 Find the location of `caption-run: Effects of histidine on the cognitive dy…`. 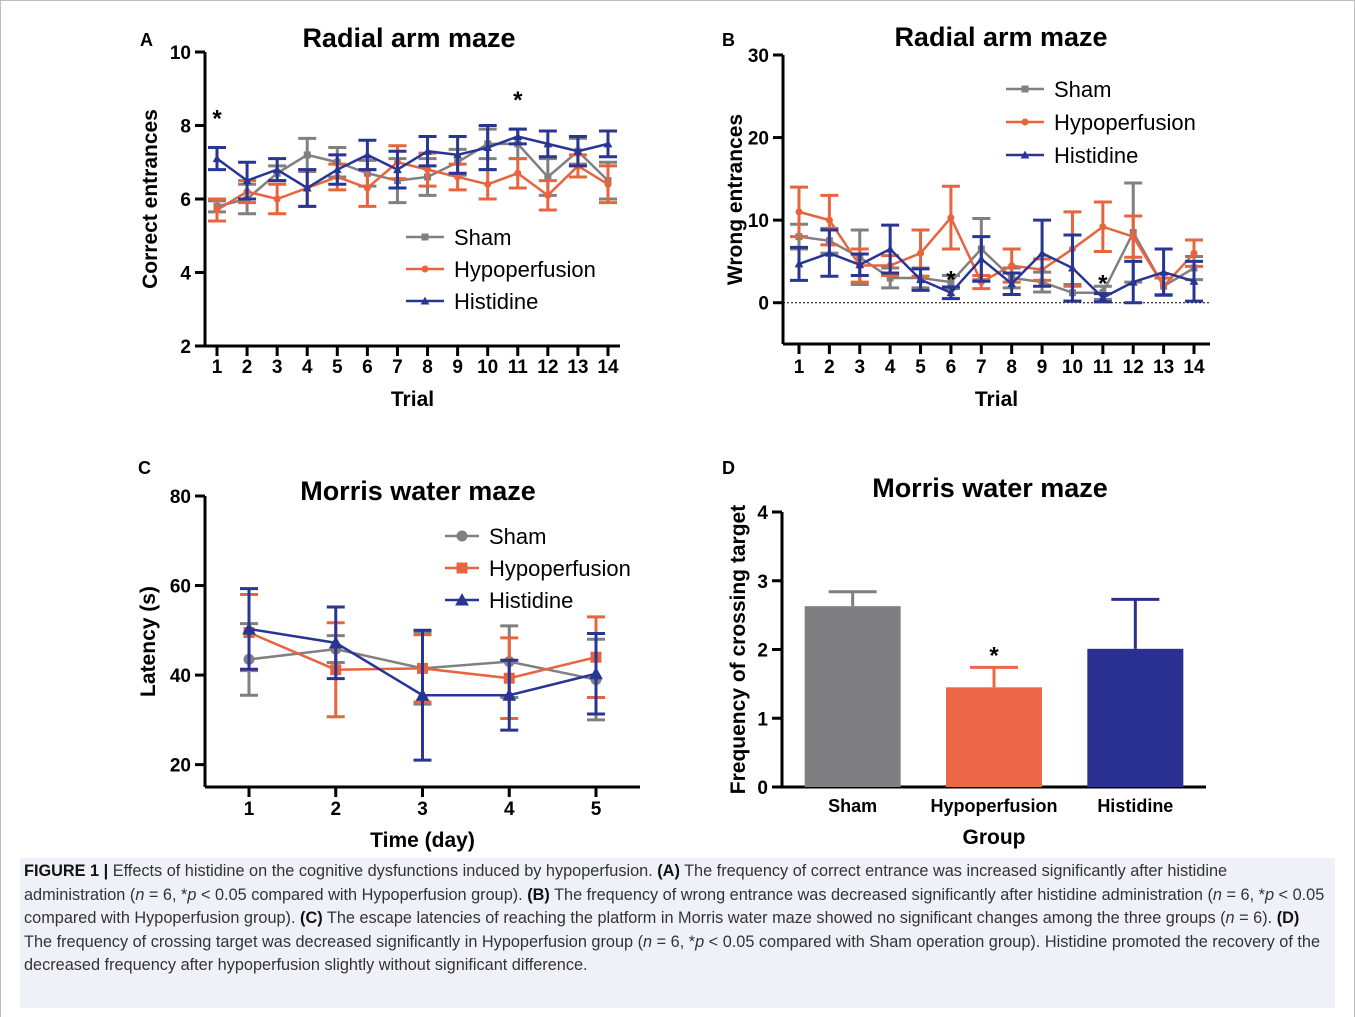

caption-run: Effects of histidine on the cognitive dy… is located at coordinates (385, 871).